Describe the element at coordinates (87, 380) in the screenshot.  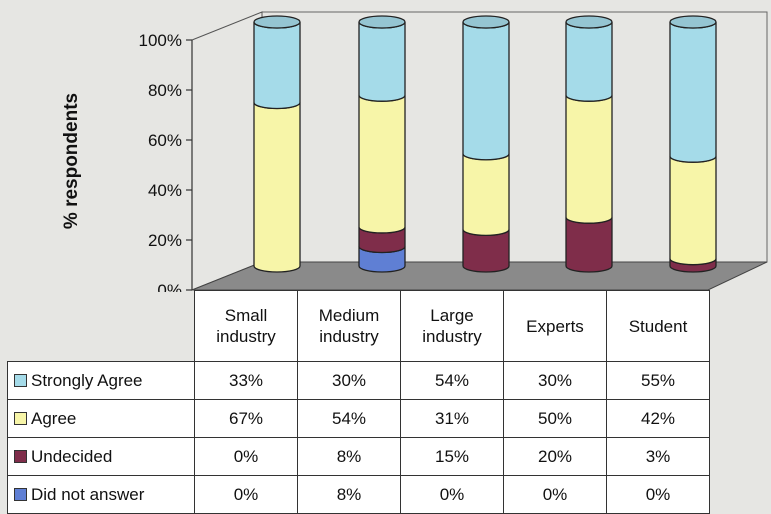
I see `legend-label: Strongly Agree` at that location.